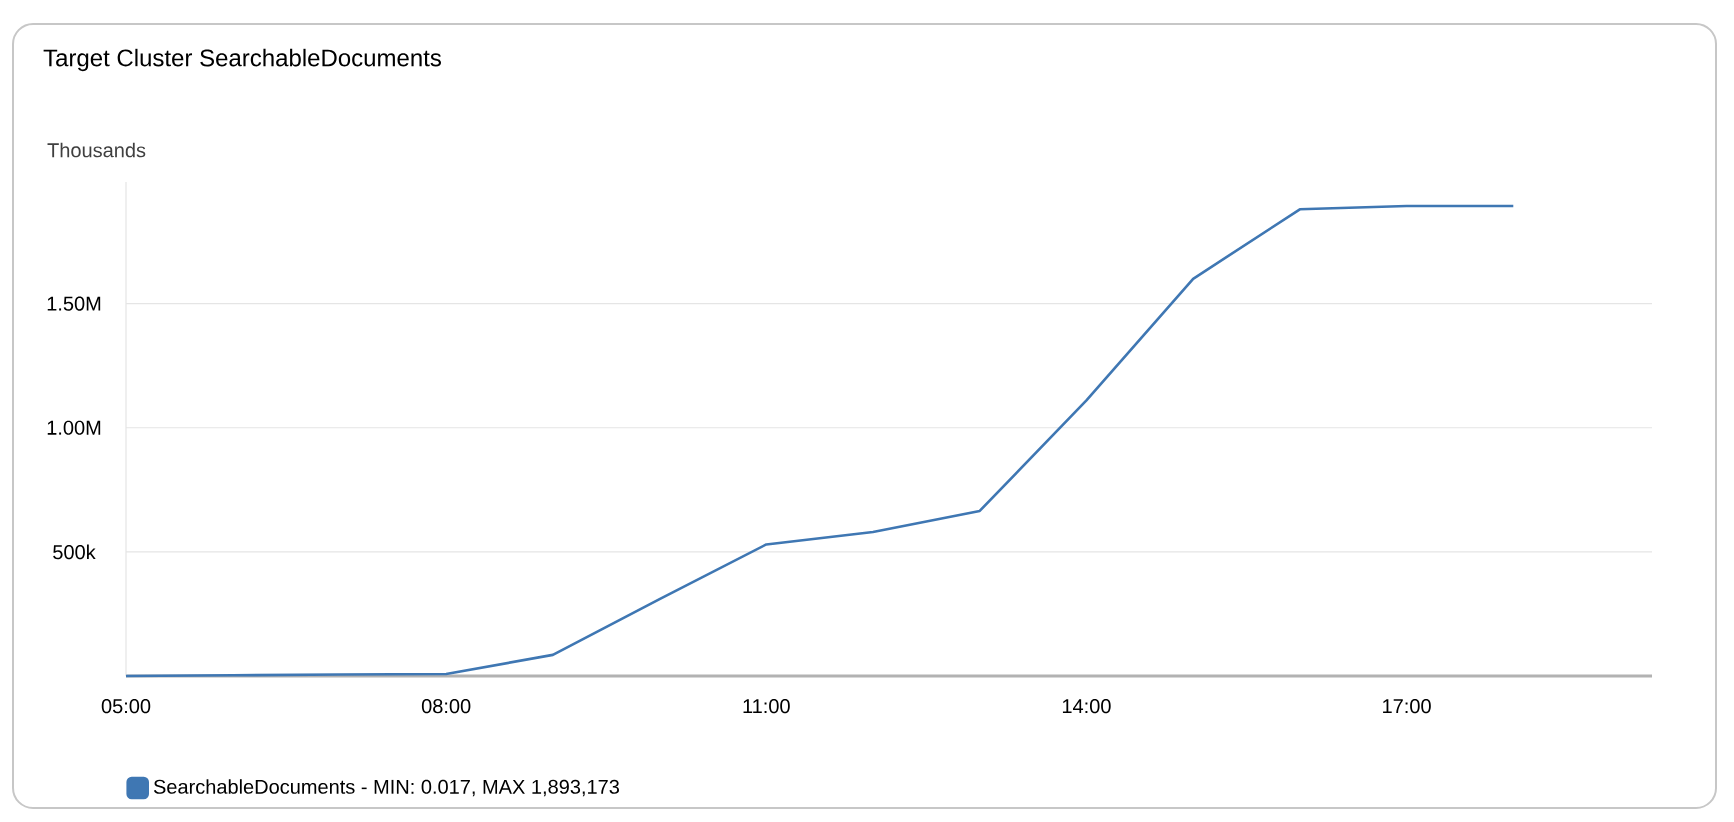  I want to click on x-tick-label: 05:00, so click(126, 706).